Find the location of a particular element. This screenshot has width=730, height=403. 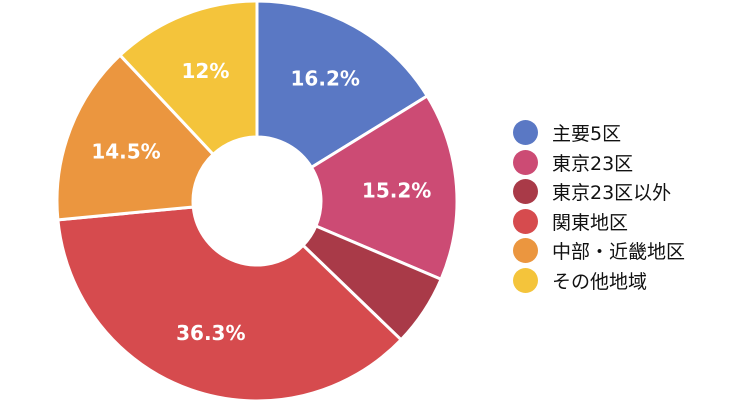

legend-item: 関東地区 is located at coordinates (599, 222).